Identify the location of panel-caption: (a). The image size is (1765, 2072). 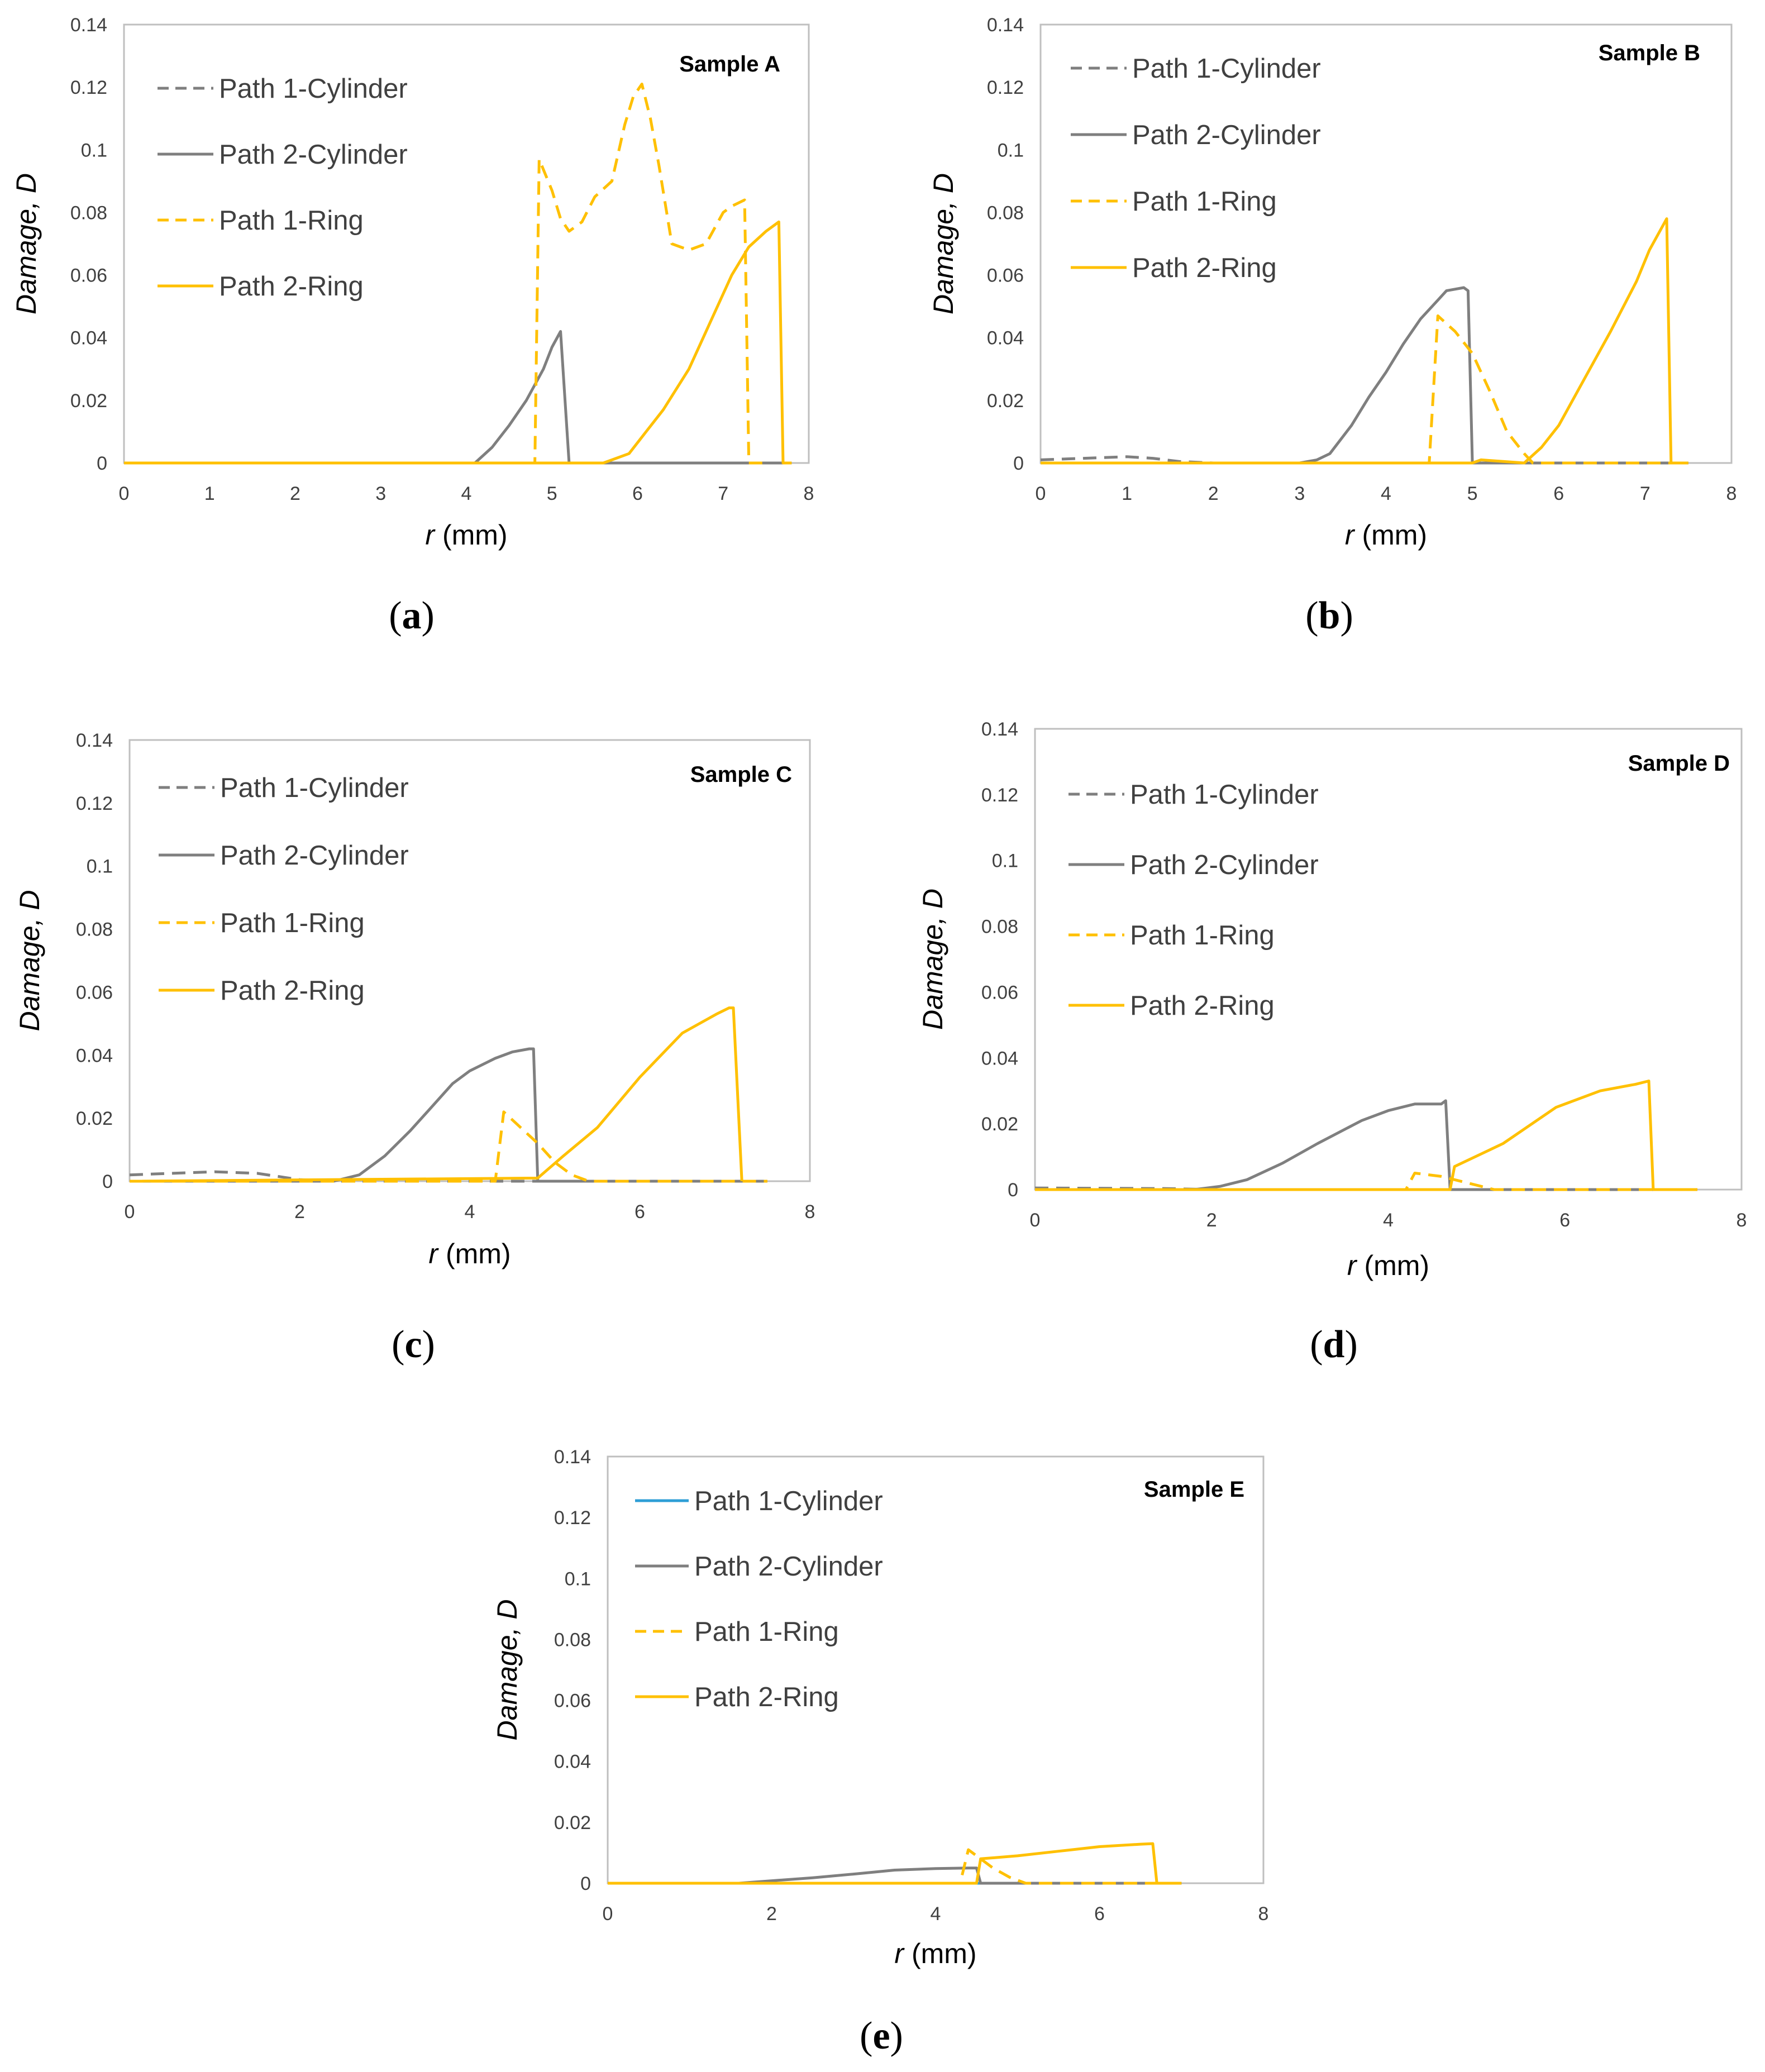
(412, 615).